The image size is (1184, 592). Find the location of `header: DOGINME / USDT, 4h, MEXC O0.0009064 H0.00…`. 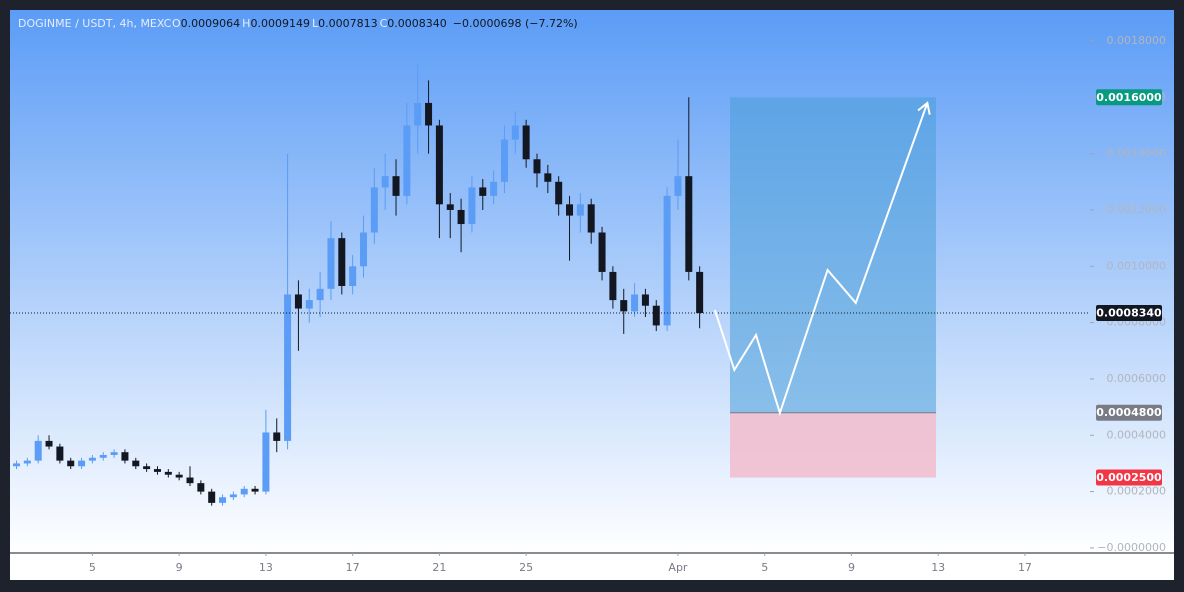

header: DOGINME / USDT, 4h, MEXC O0.0009064 H0.00… is located at coordinates (298, 23).